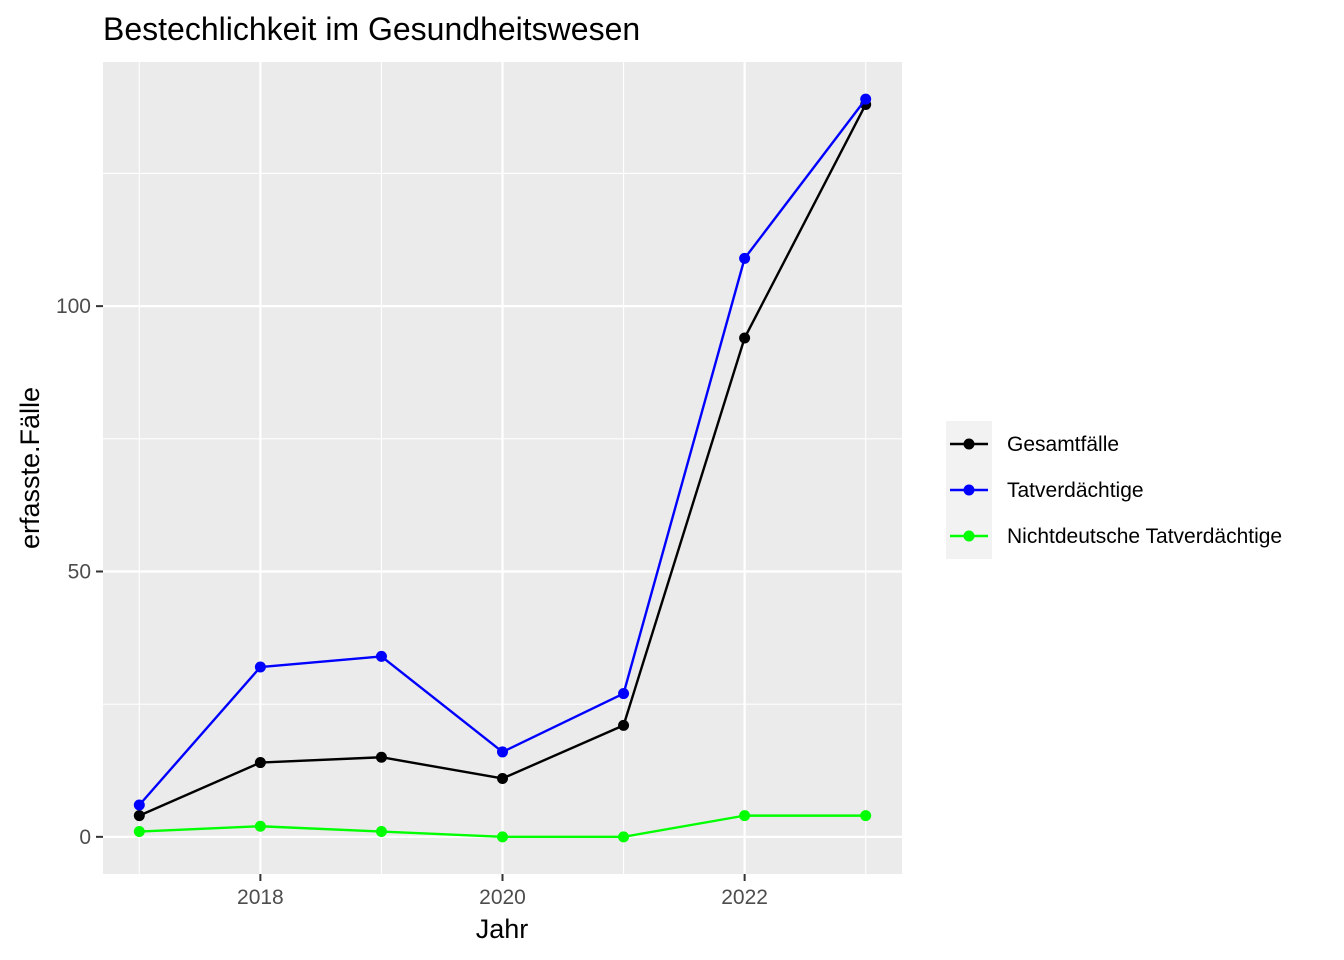 The height and width of the screenshot is (960, 1344). I want to click on x-axis-ticks: 2018 2020 2022, so click(502, 891).